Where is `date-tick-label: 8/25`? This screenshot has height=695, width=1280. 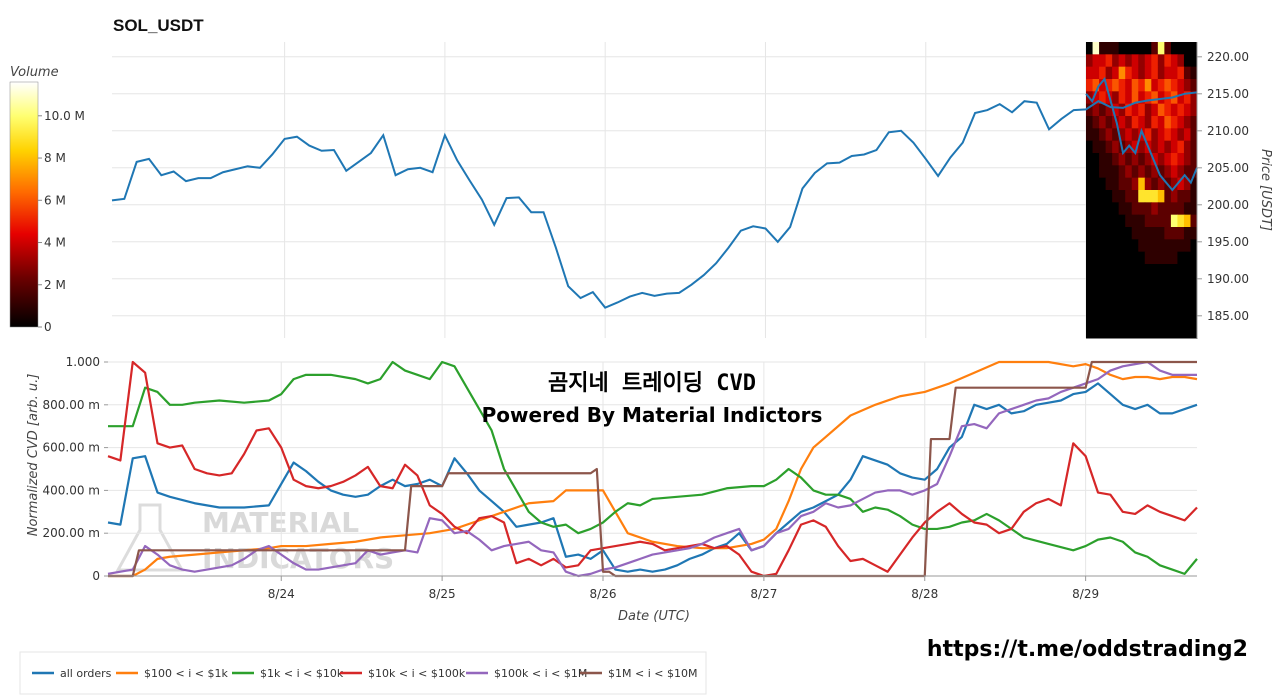
date-tick-label: 8/25 is located at coordinates (442, 594).